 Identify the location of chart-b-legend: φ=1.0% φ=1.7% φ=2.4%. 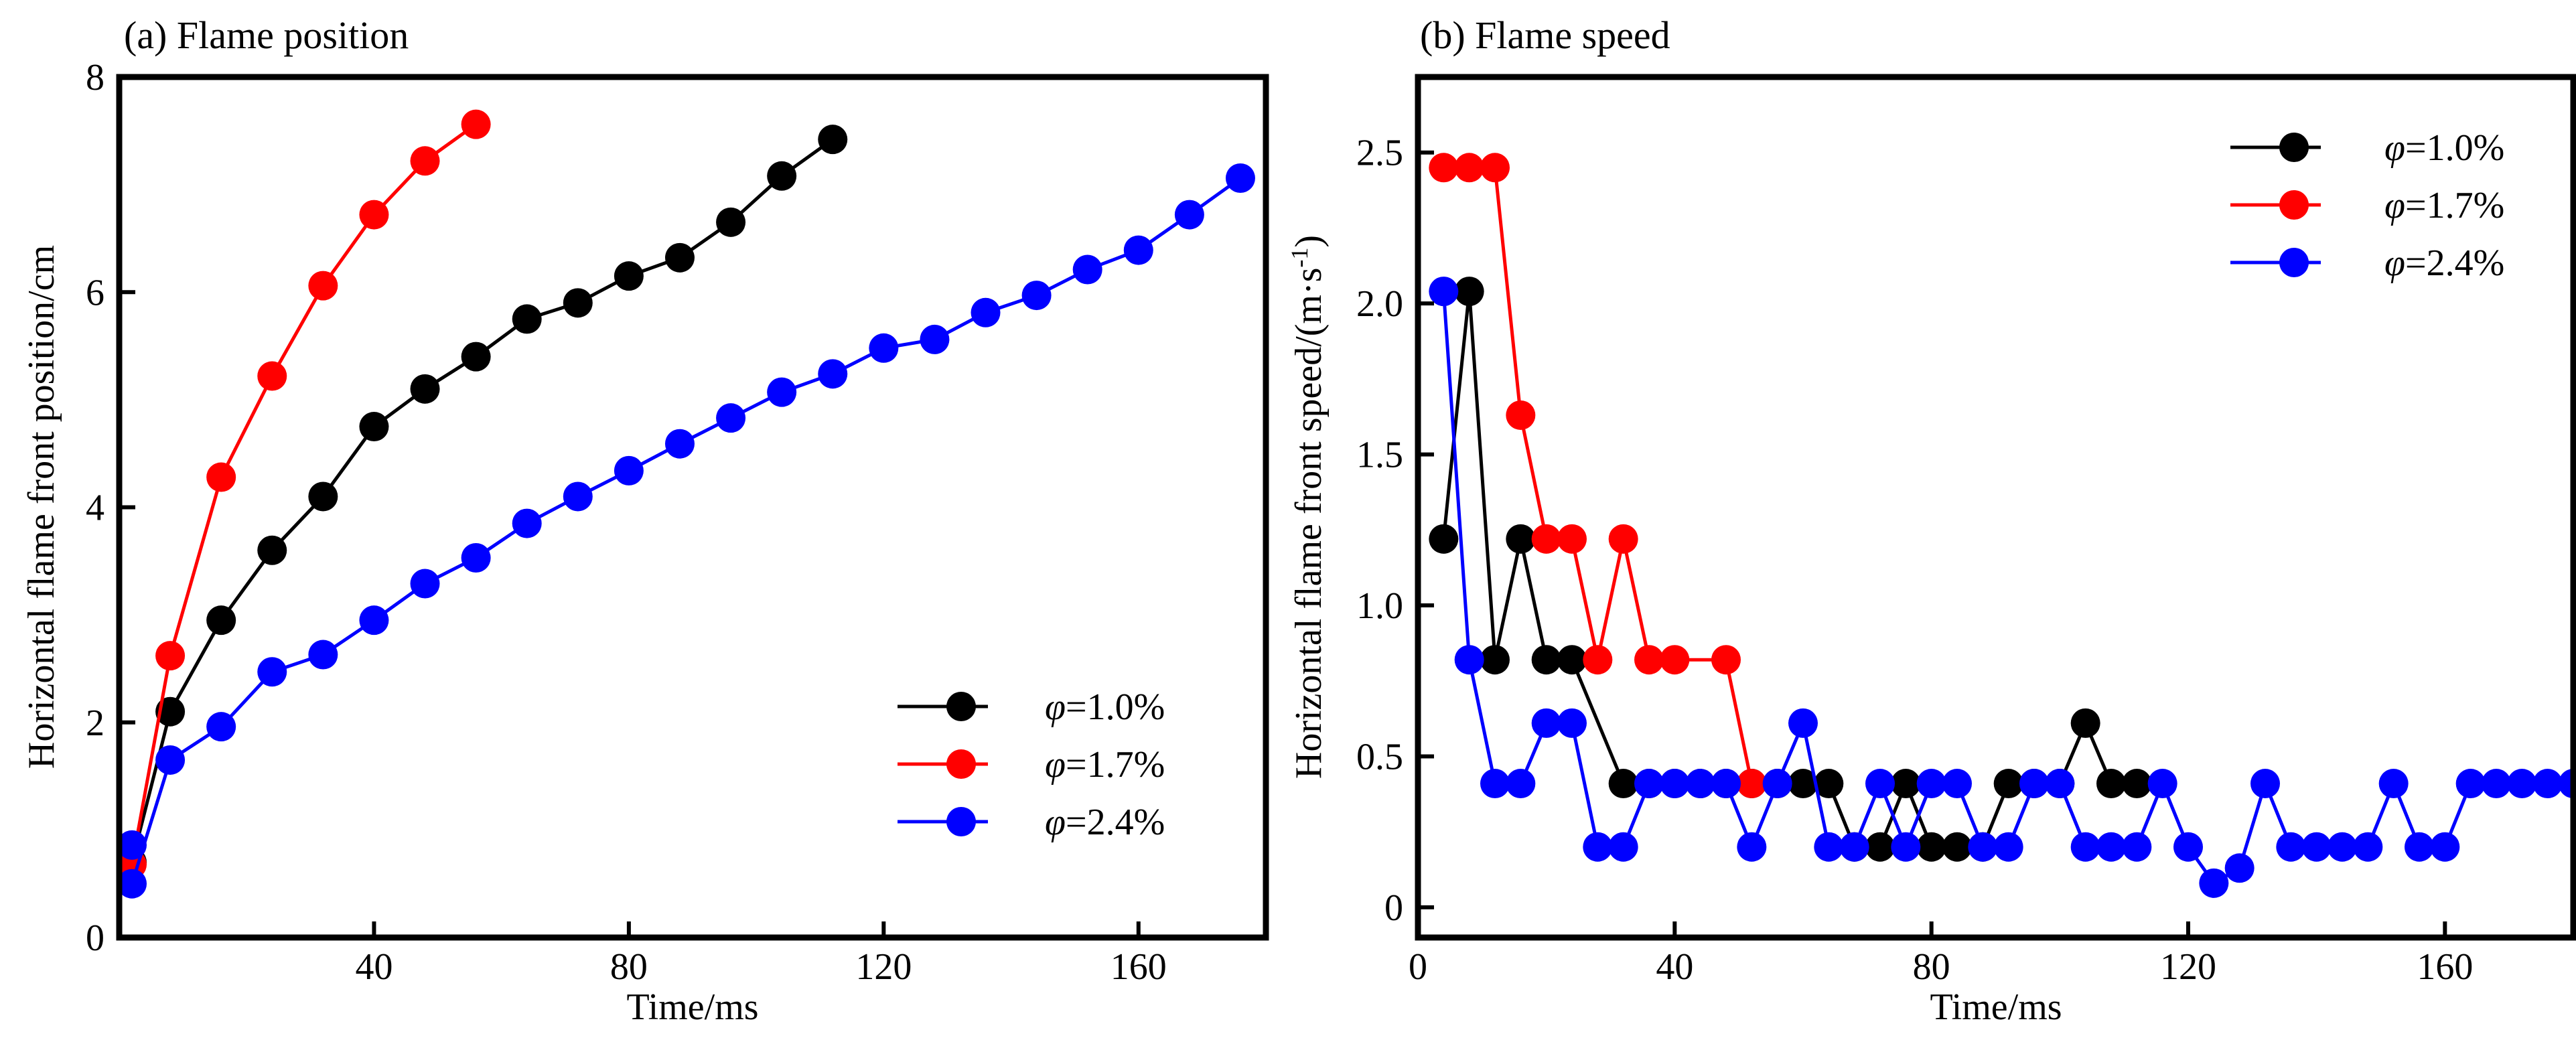
(2367, 206).